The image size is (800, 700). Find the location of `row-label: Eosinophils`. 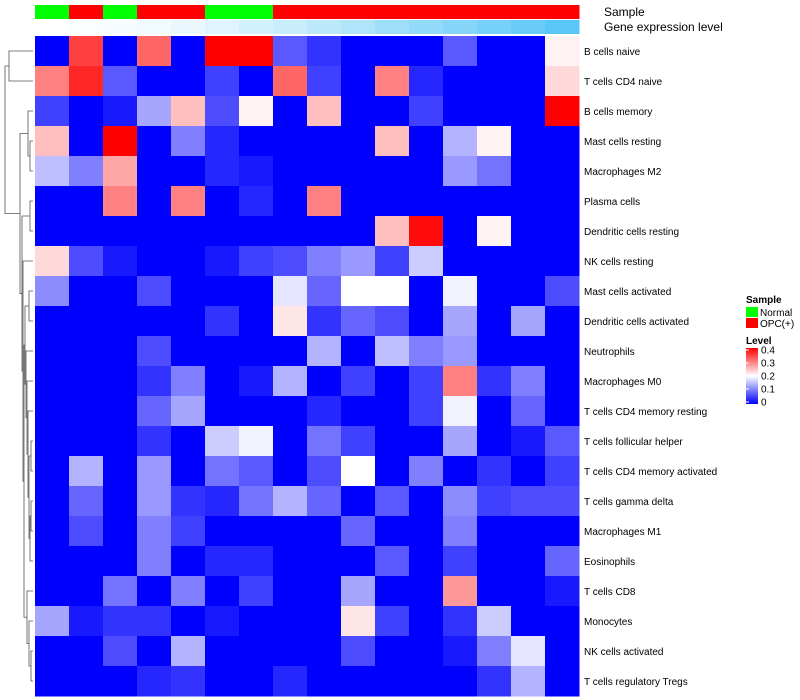

row-label: Eosinophils is located at coordinates (609, 562).